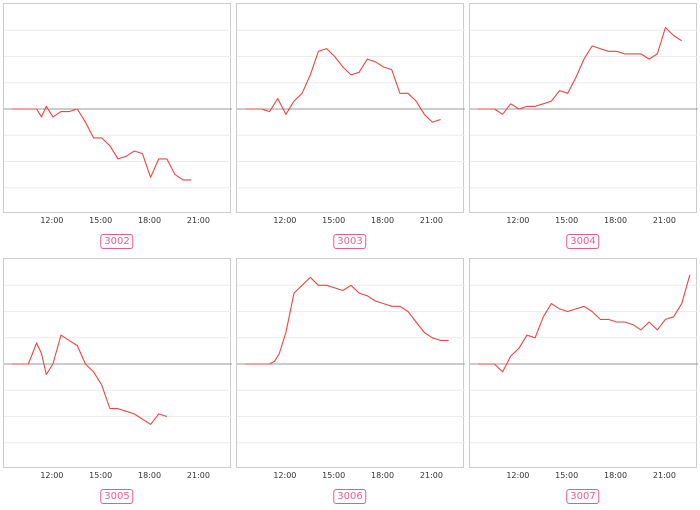  What do you see at coordinates (583, 241) in the screenshot?
I see `stock-code-badge: 3004` at bounding box center [583, 241].